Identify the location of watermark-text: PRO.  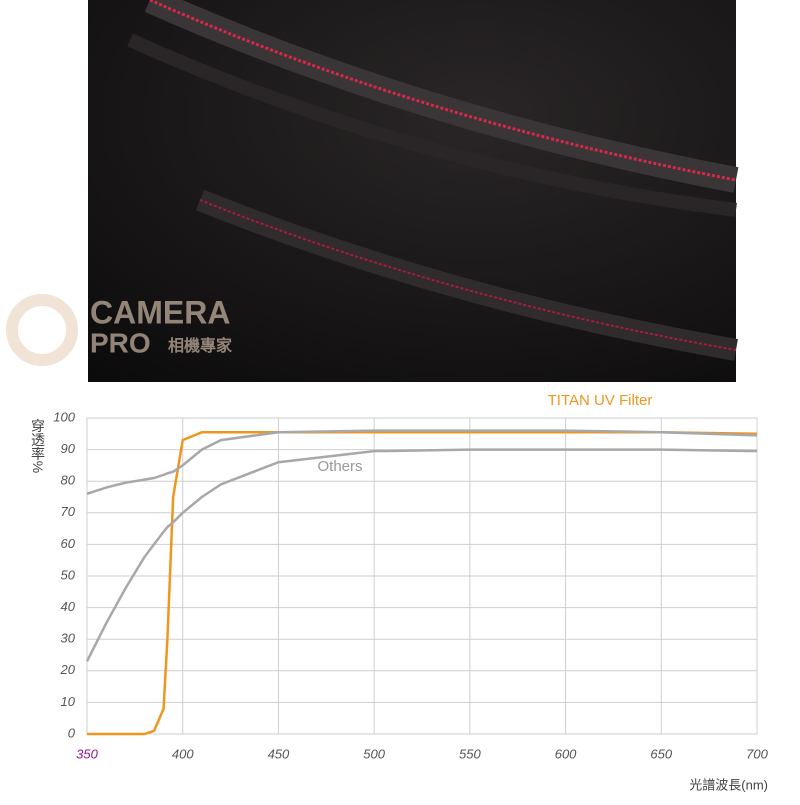
(120, 342).